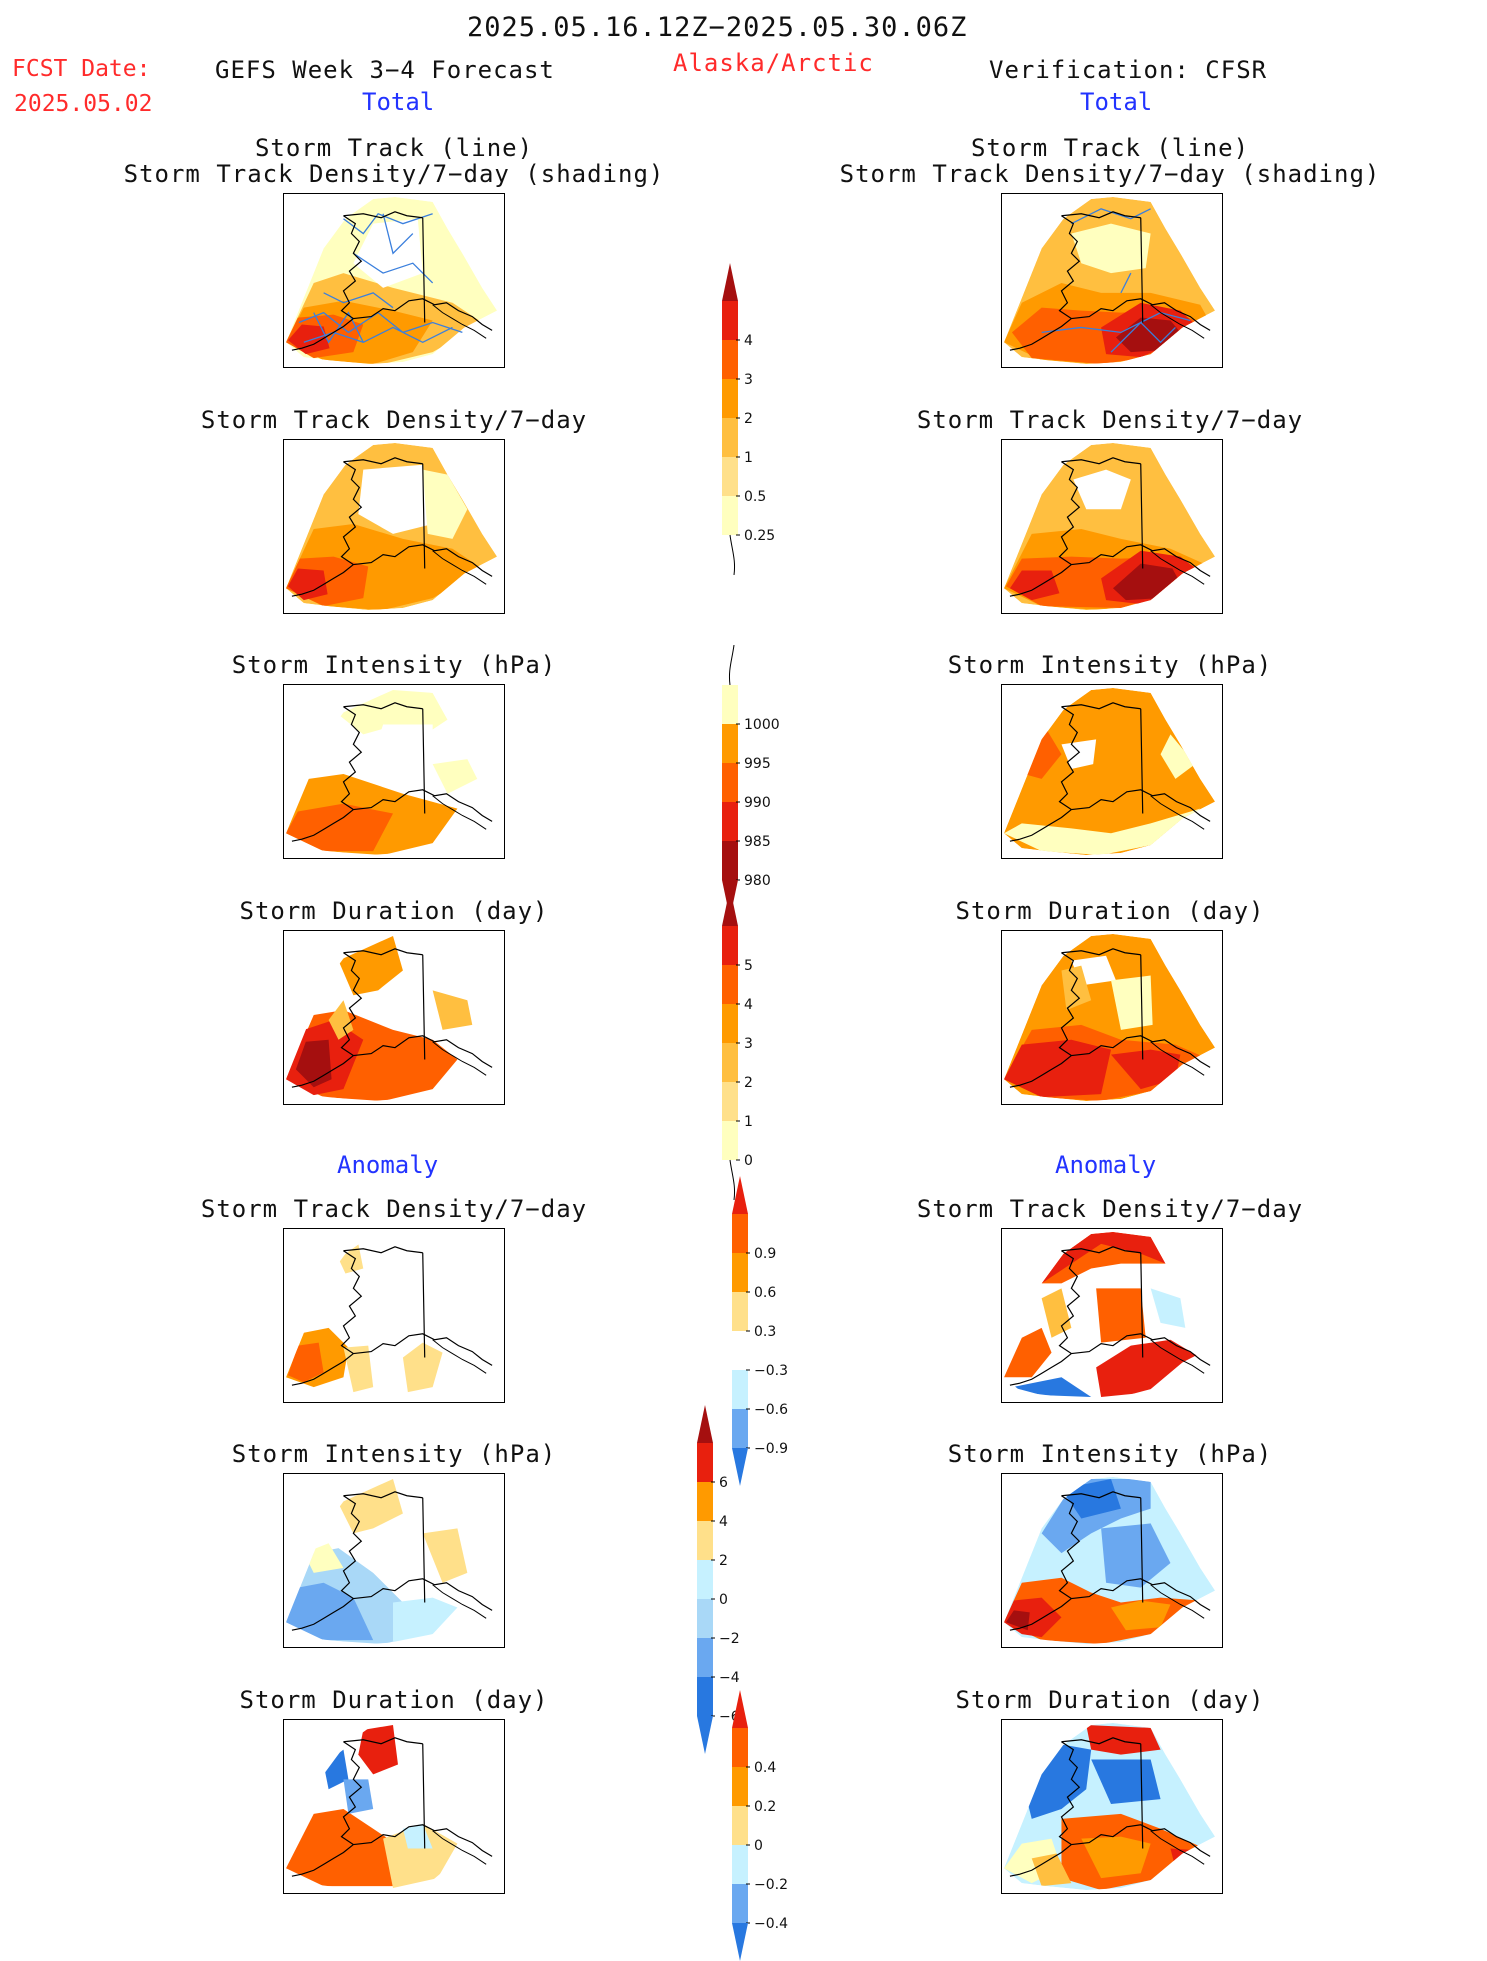 This screenshot has width=1487, height=1961. What do you see at coordinates (740, 1195) in the screenshot?
I see `colorbar-top-arrow` at bounding box center [740, 1195].